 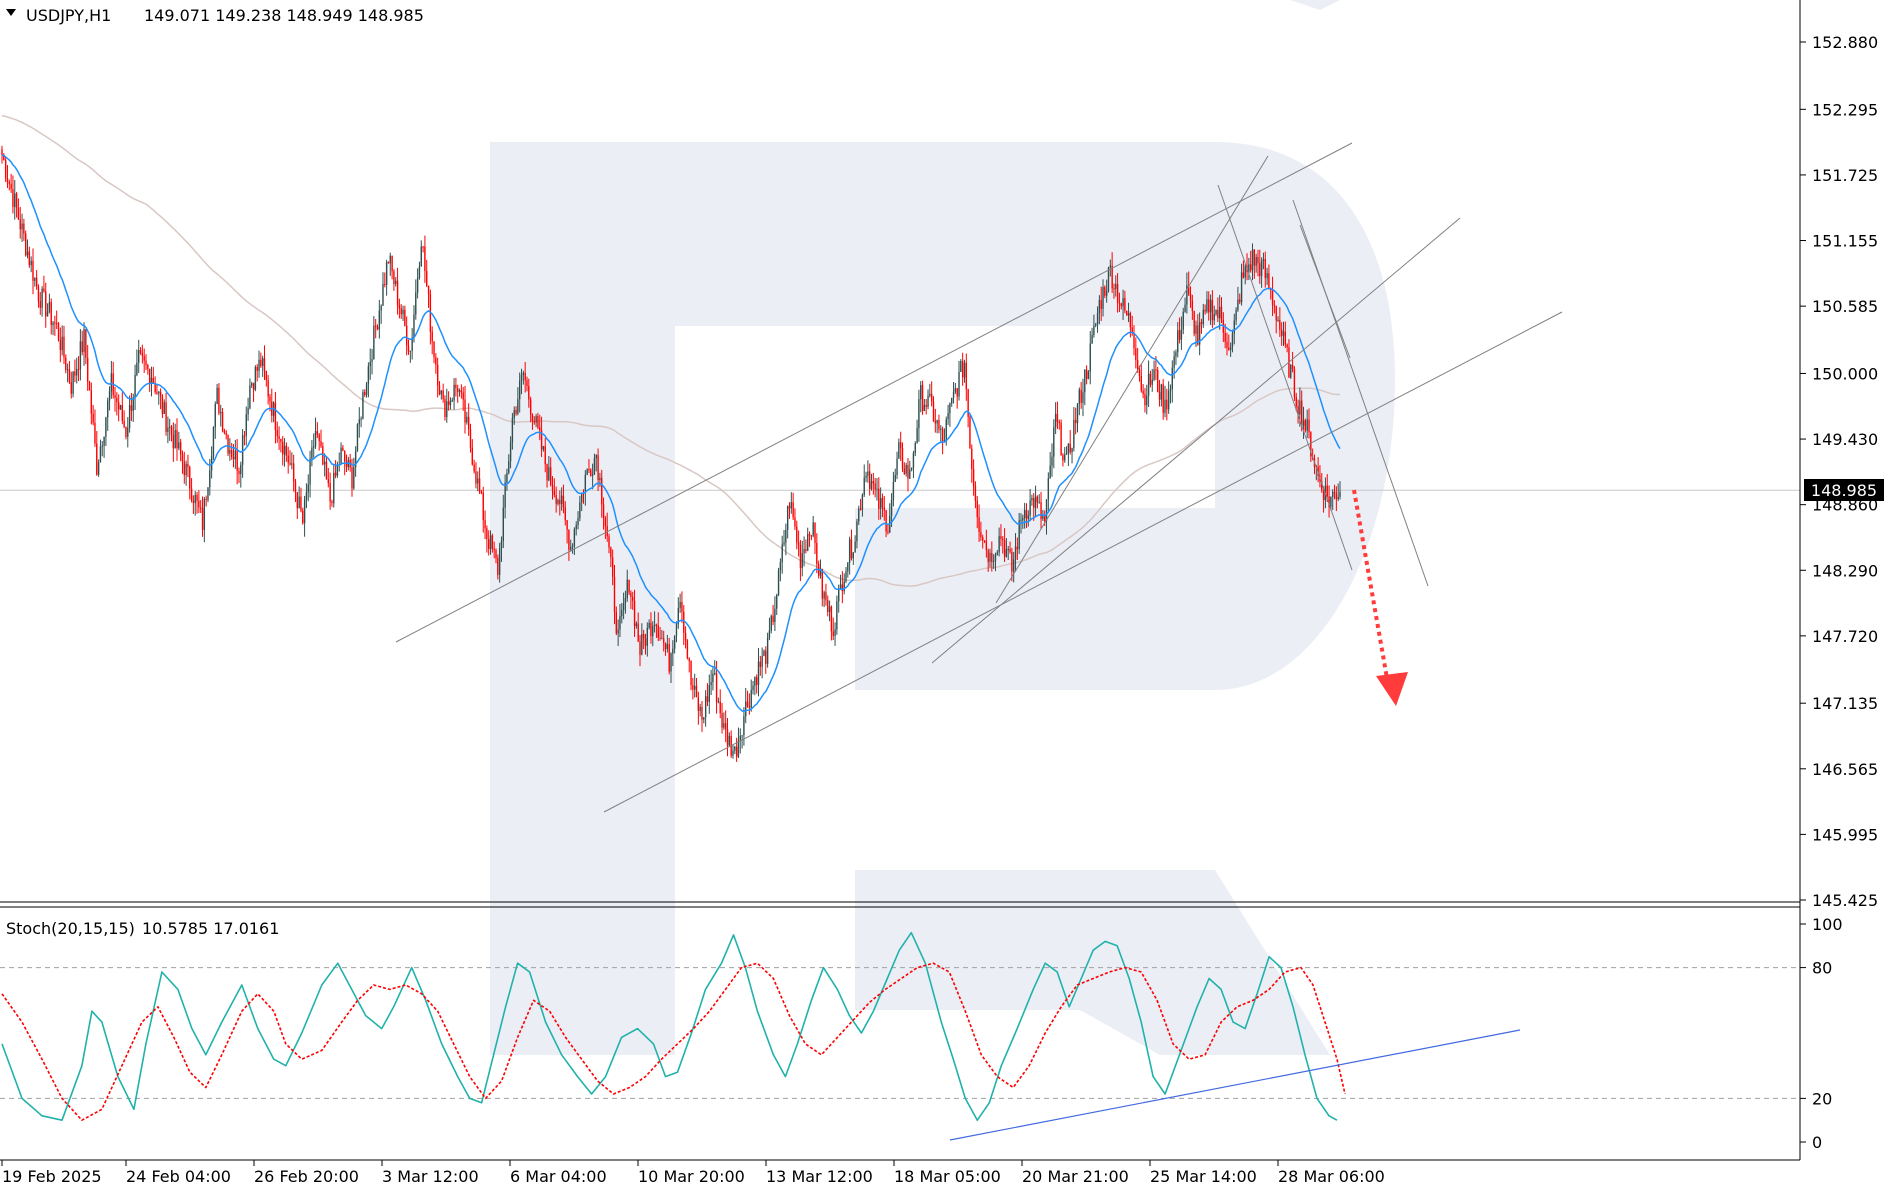 What do you see at coordinates (1821, 1033) in the screenshot?
I see `stoch-axis: 100 80 20 0` at bounding box center [1821, 1033].